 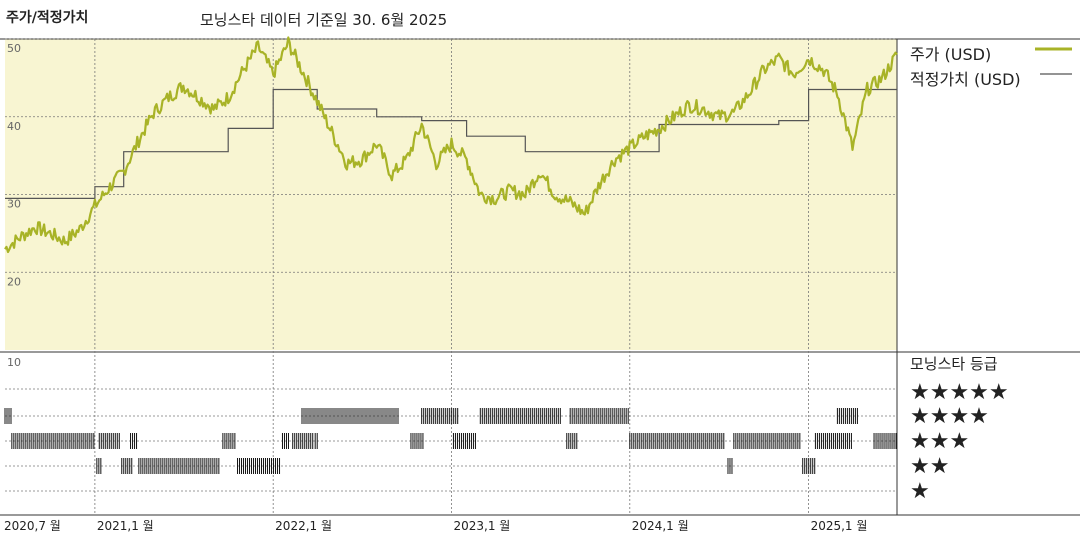 I want to click on legend-price: 주가 (USD), so click(x=950, y=53).